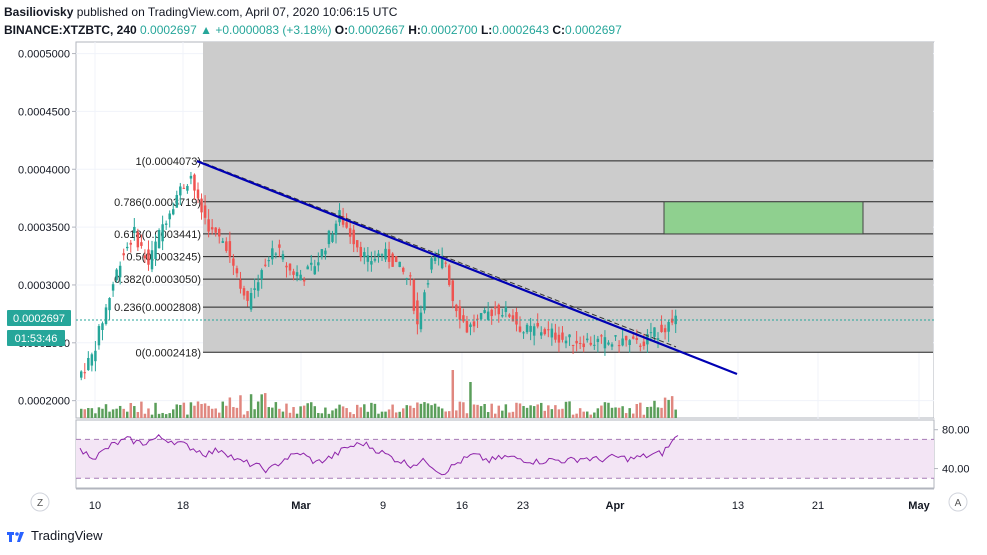 This screenshot has height=555, width=987. I want to click on price-label: 0.0004000, so click(44, 170).